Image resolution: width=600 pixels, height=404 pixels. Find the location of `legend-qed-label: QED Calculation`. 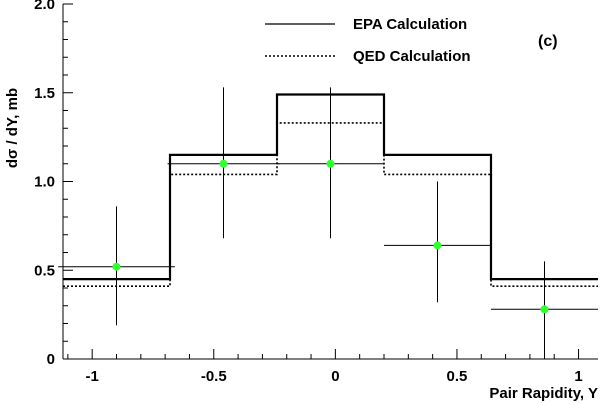

legend-qed-label: QED Calculation is located at coordinates (412, 56).